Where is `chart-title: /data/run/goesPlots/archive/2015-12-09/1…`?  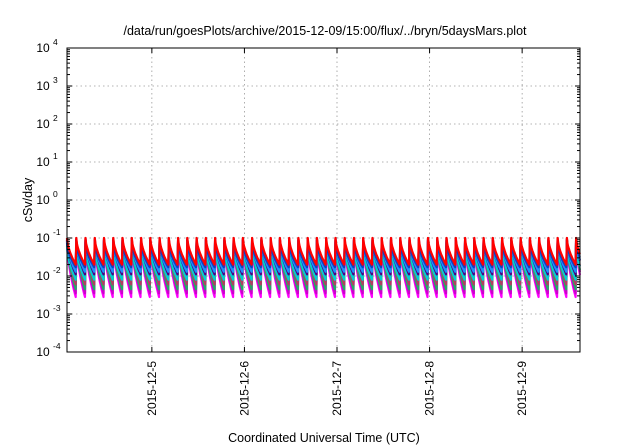 chart-title: /data/run/goesPlots/archive/2015-12-09/1… is located at coordinates (325, 31).